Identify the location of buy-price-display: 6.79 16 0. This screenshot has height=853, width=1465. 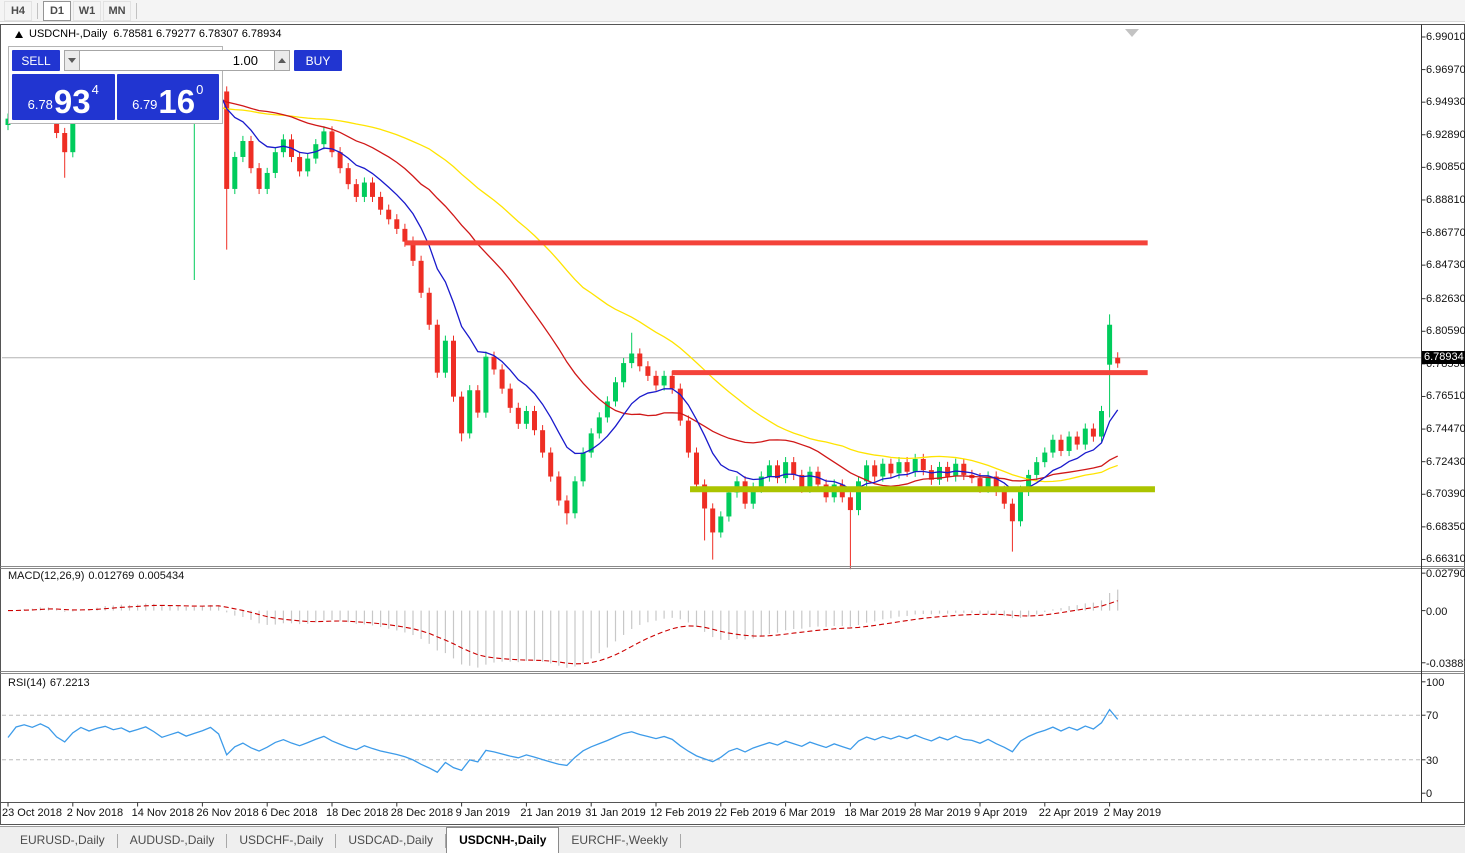
(167, 97).